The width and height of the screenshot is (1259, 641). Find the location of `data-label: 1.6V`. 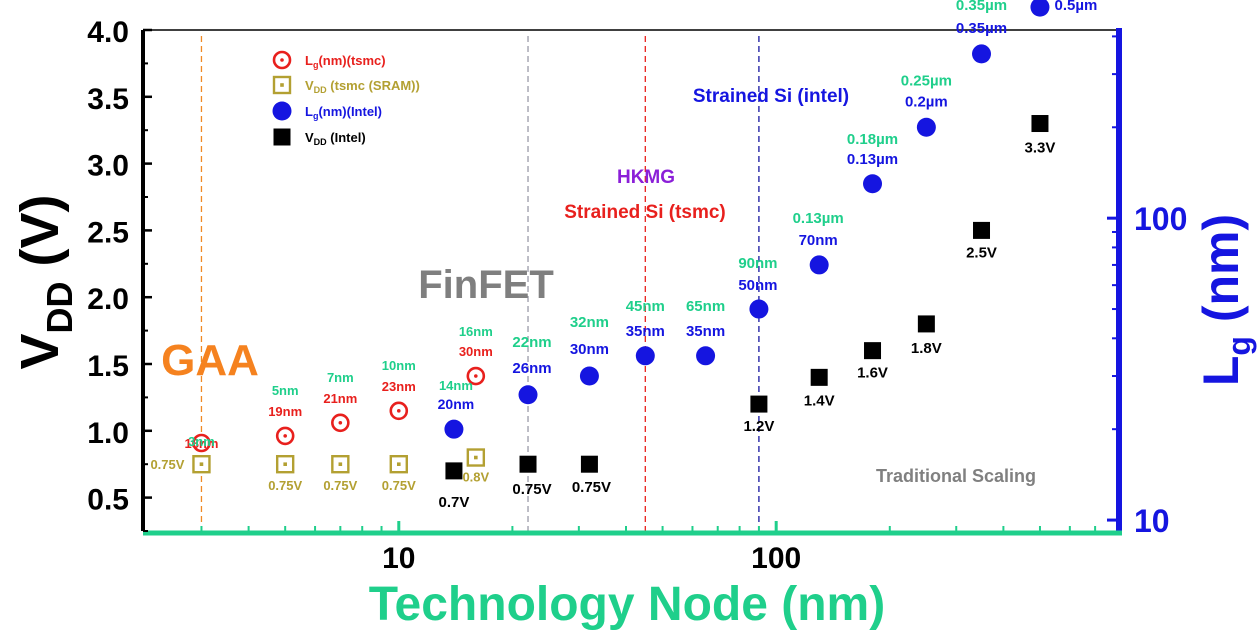

data-label: 1.6V is located at coordinates (872, 373).